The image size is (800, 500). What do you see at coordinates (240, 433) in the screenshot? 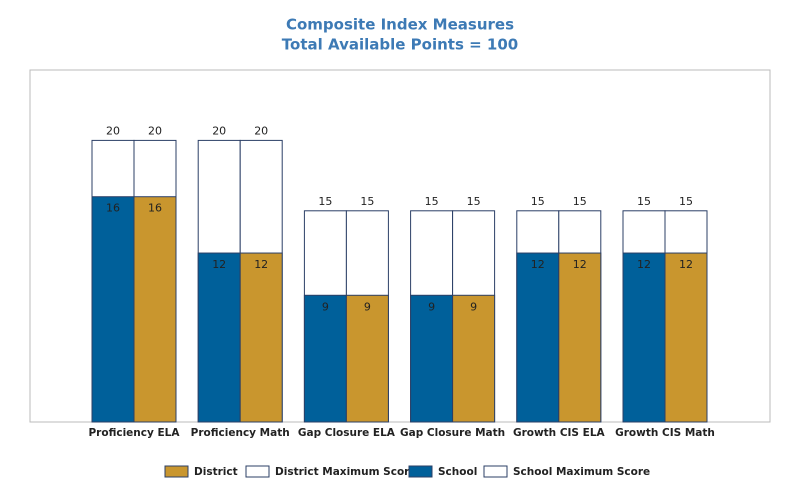
I see `x-tick-label: Proficiency Math` at bounding box center [240, 433].